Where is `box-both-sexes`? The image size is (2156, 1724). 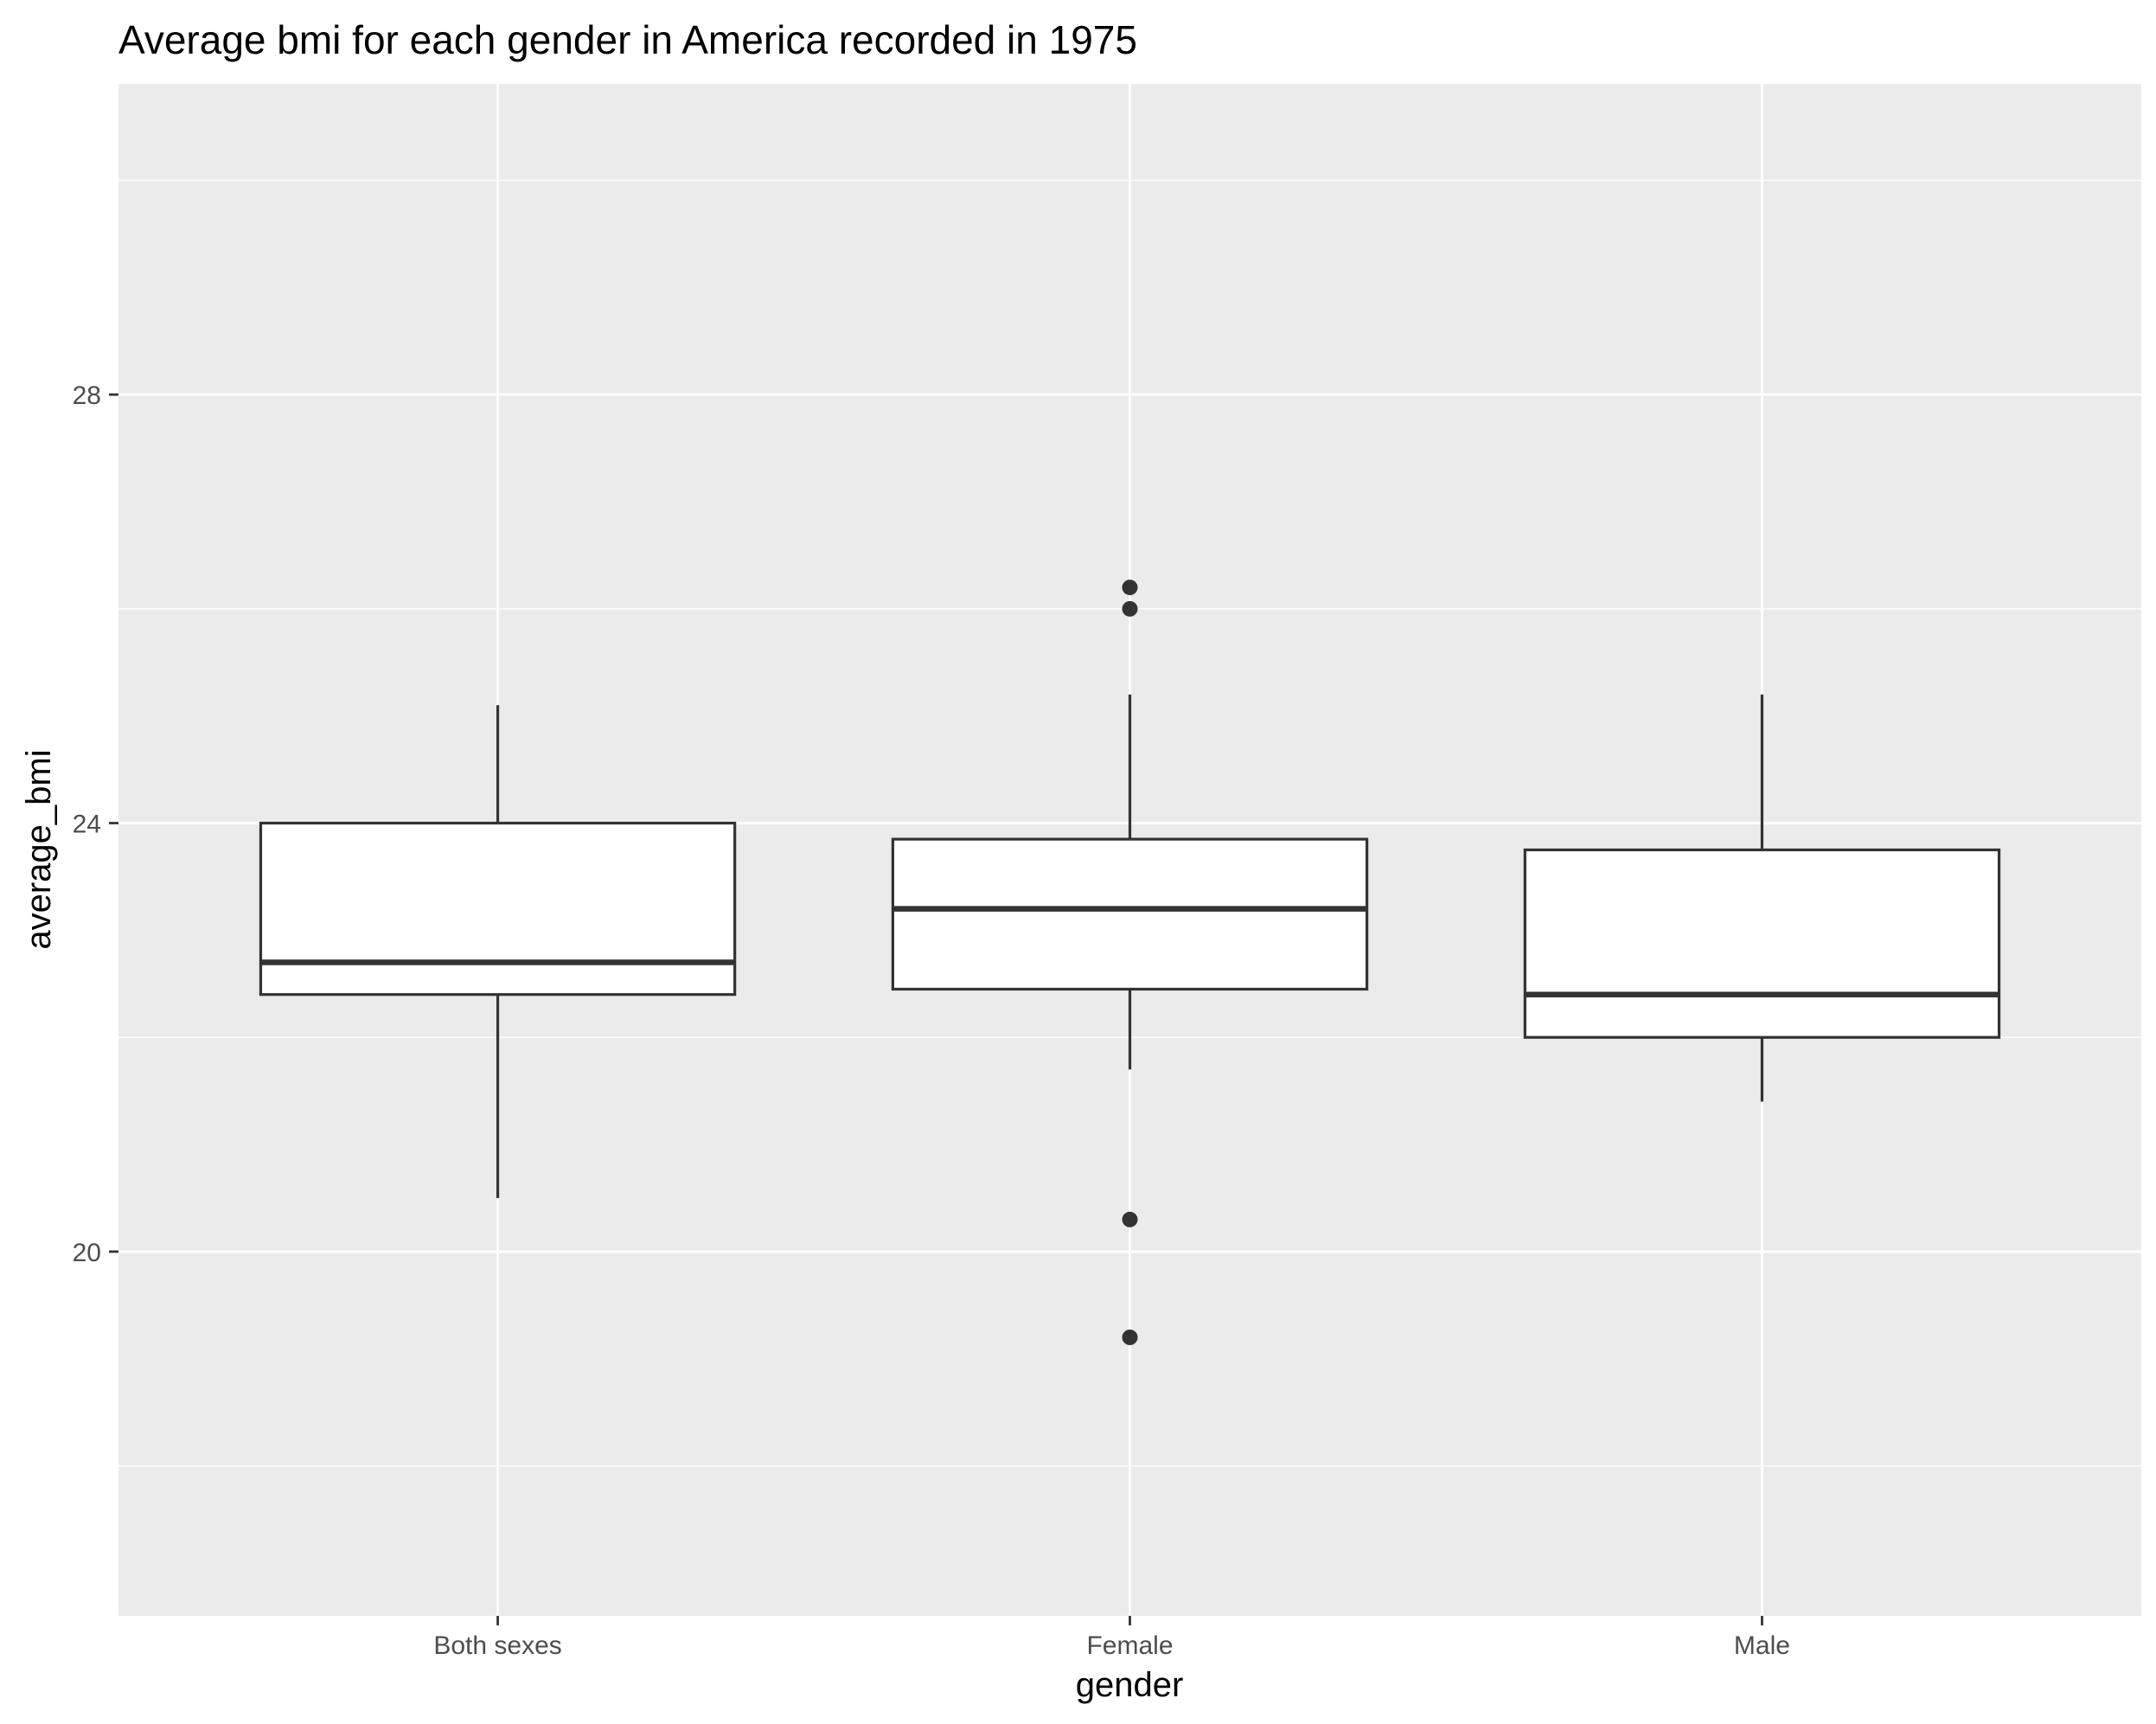 box-both-sexes is located at coordinates (498, 952).